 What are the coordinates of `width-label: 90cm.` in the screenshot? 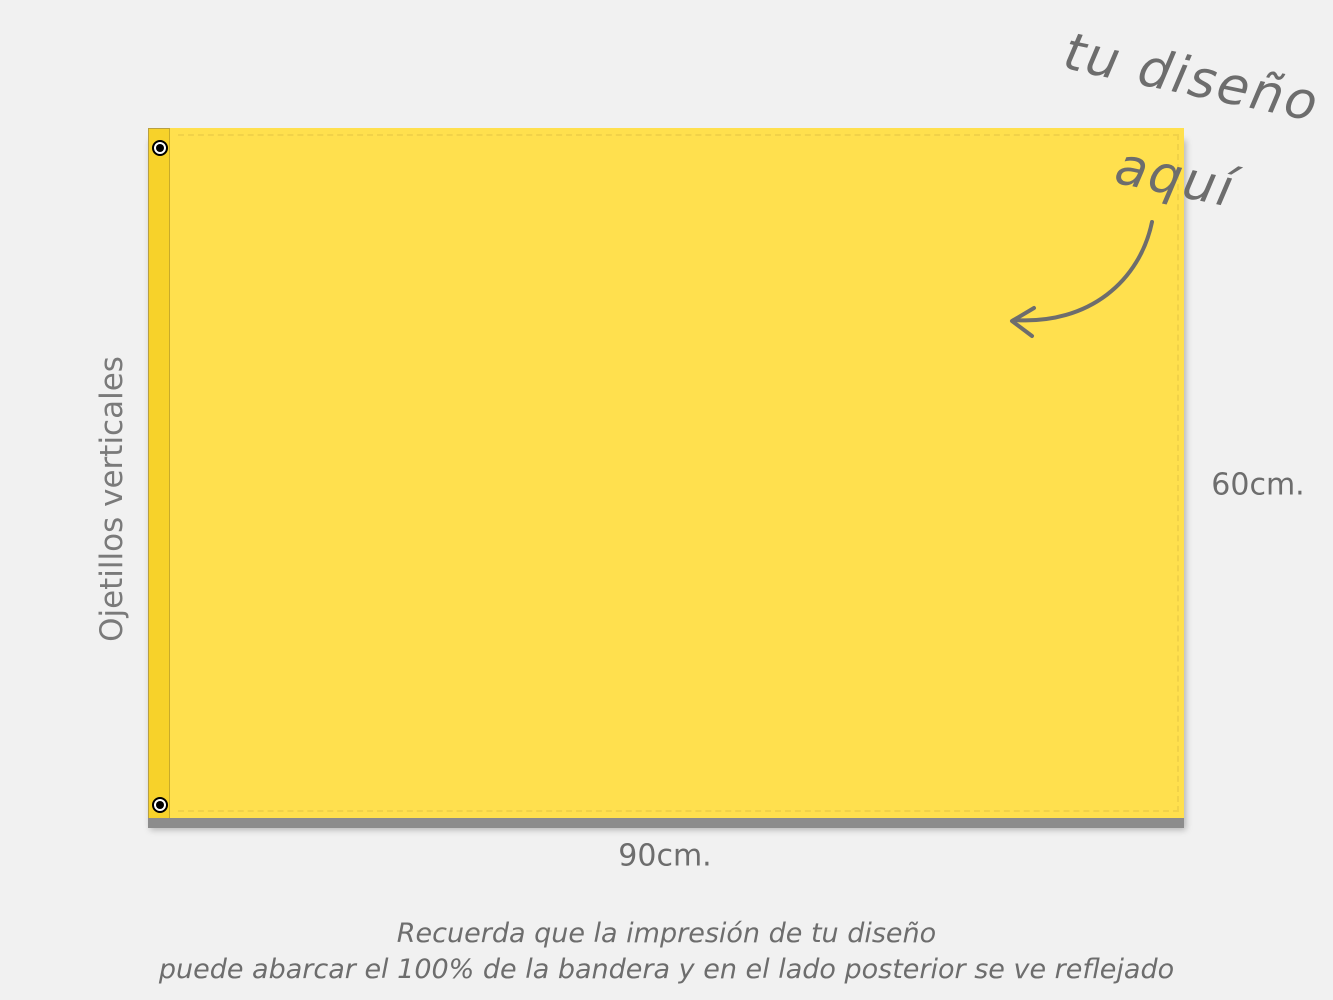 It's located at (665, 856).